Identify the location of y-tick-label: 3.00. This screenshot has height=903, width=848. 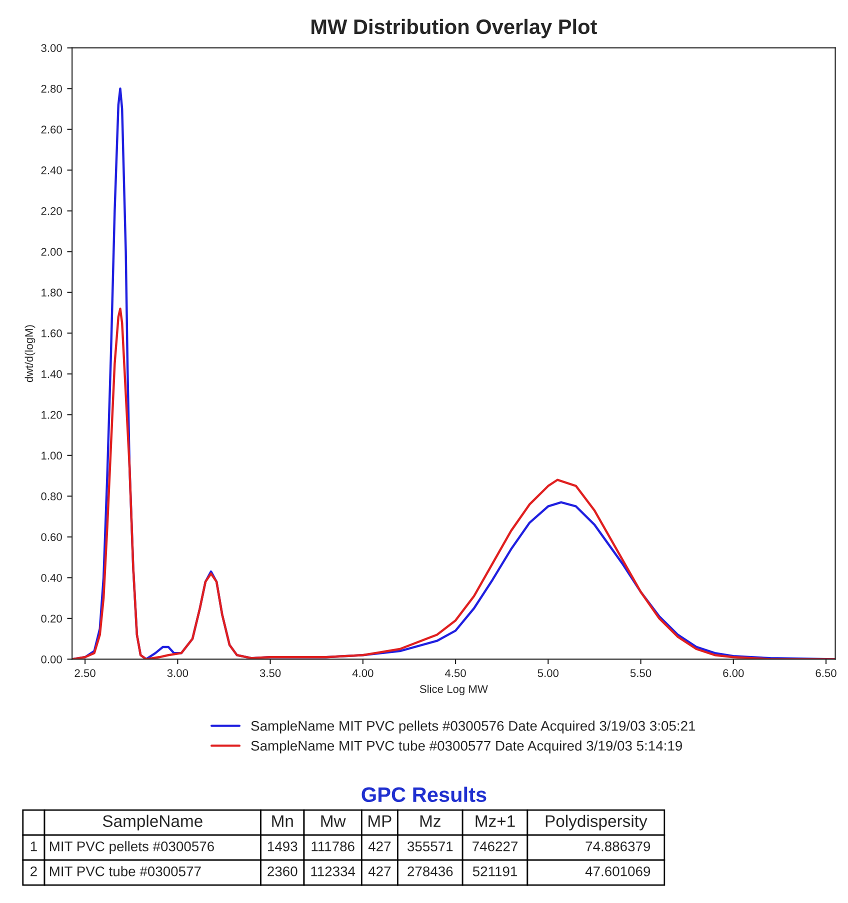
(51, 48).